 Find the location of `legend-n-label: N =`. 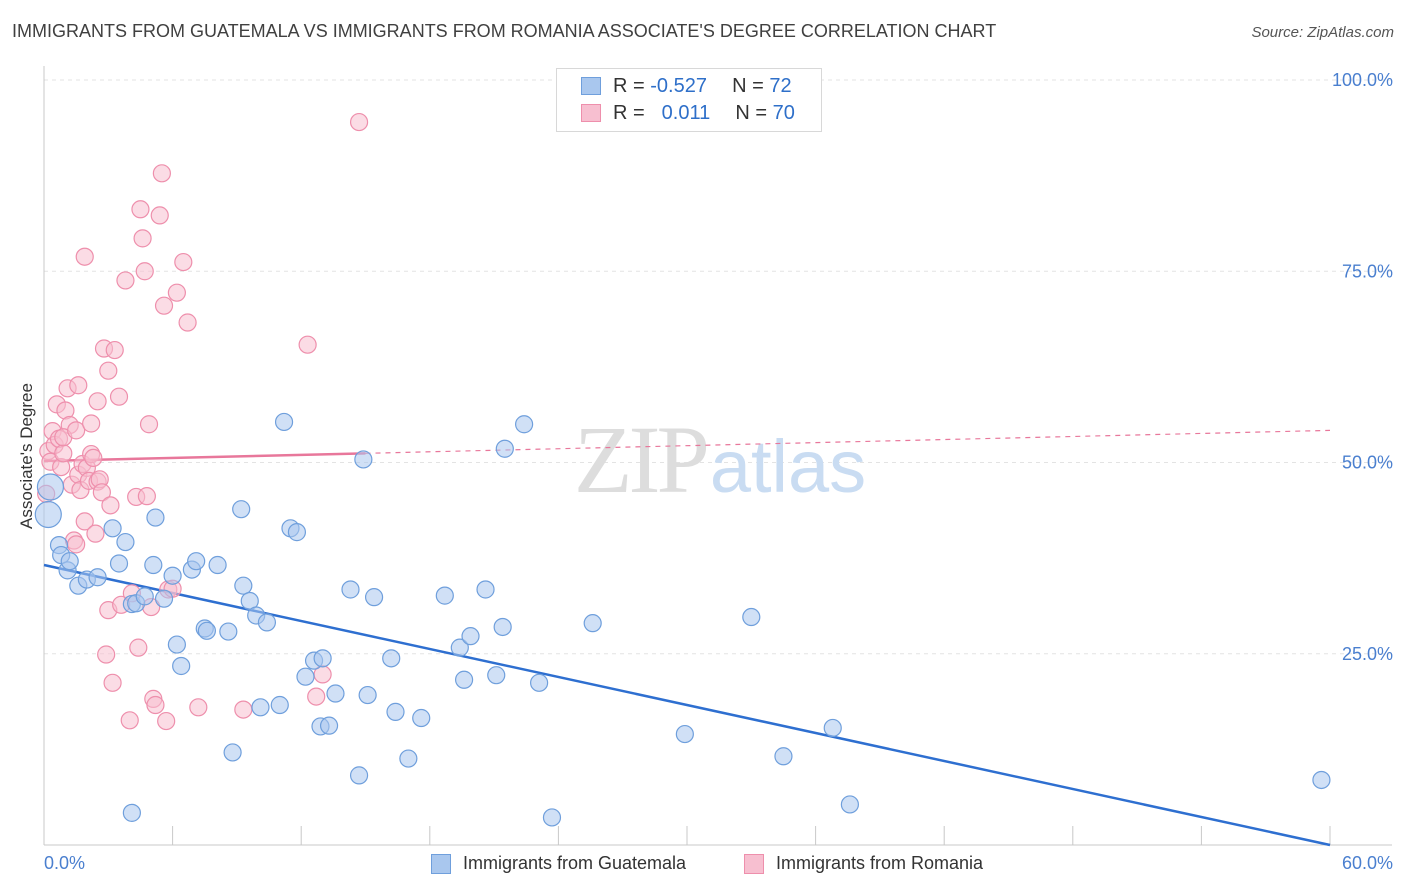

legend-n-label: N = is located at coordinates (751, 86).